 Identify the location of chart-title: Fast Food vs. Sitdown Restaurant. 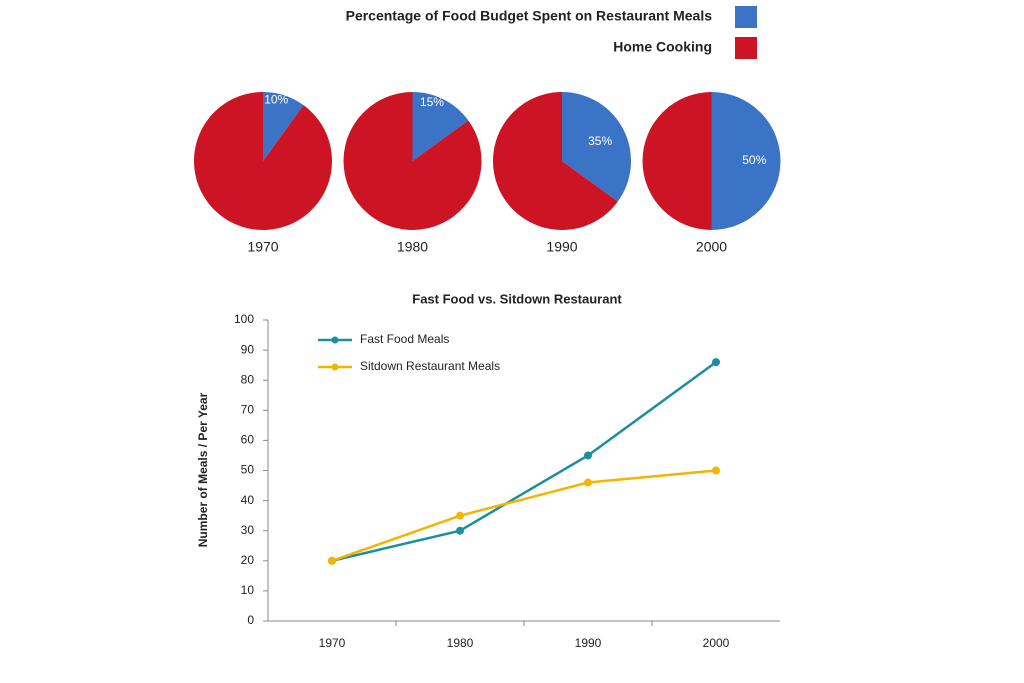
(517, 298).